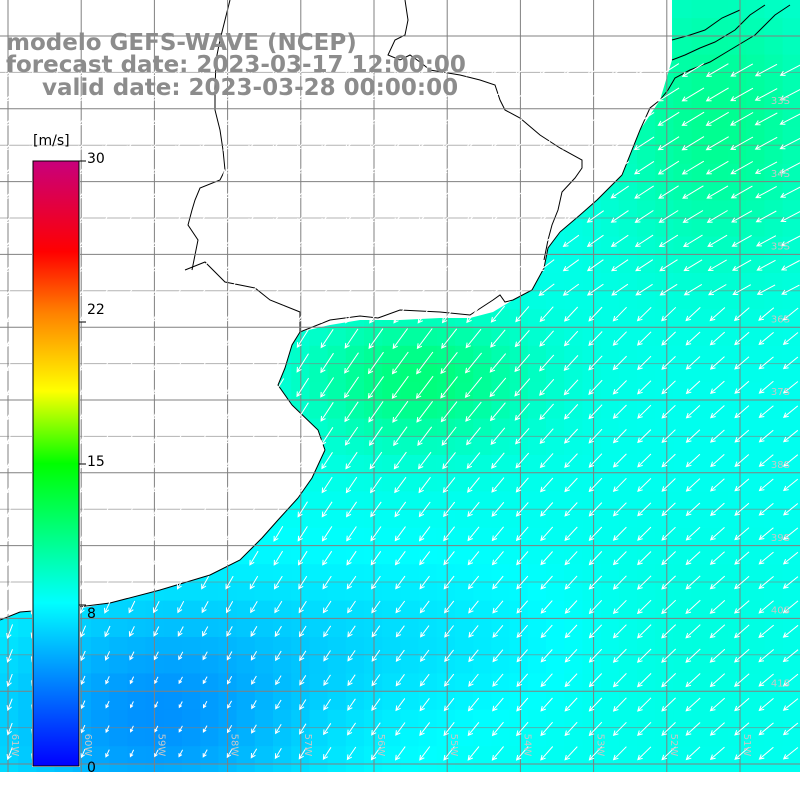  I want to click on lon-label: 55W, so click(453, 745).